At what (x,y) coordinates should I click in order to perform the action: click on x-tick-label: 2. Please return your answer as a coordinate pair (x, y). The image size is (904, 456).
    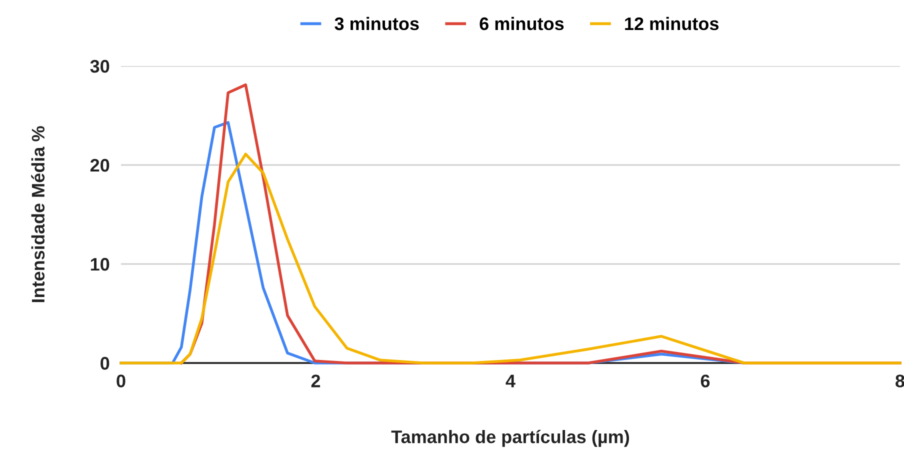
    Looking at the image, I should click on (315, 381).